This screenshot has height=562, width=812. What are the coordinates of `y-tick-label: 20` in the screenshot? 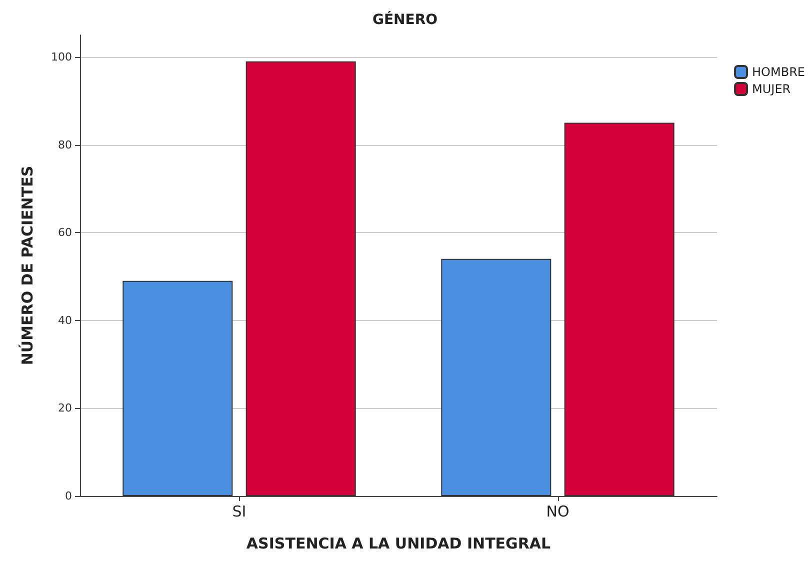 It's located at (65, 408).